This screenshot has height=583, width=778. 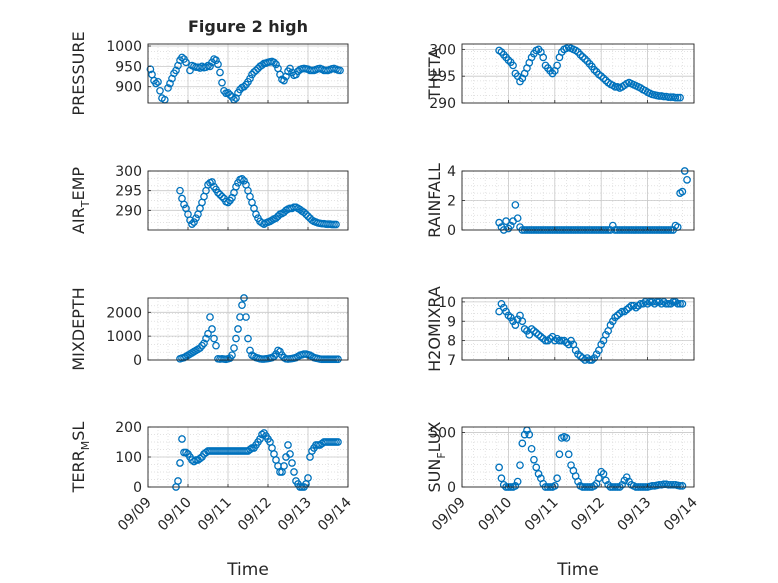 What do you see at coordinates (128, 458) in the screenshot?
I see `y-tick-label: 100` at bounding box center [128, 458].